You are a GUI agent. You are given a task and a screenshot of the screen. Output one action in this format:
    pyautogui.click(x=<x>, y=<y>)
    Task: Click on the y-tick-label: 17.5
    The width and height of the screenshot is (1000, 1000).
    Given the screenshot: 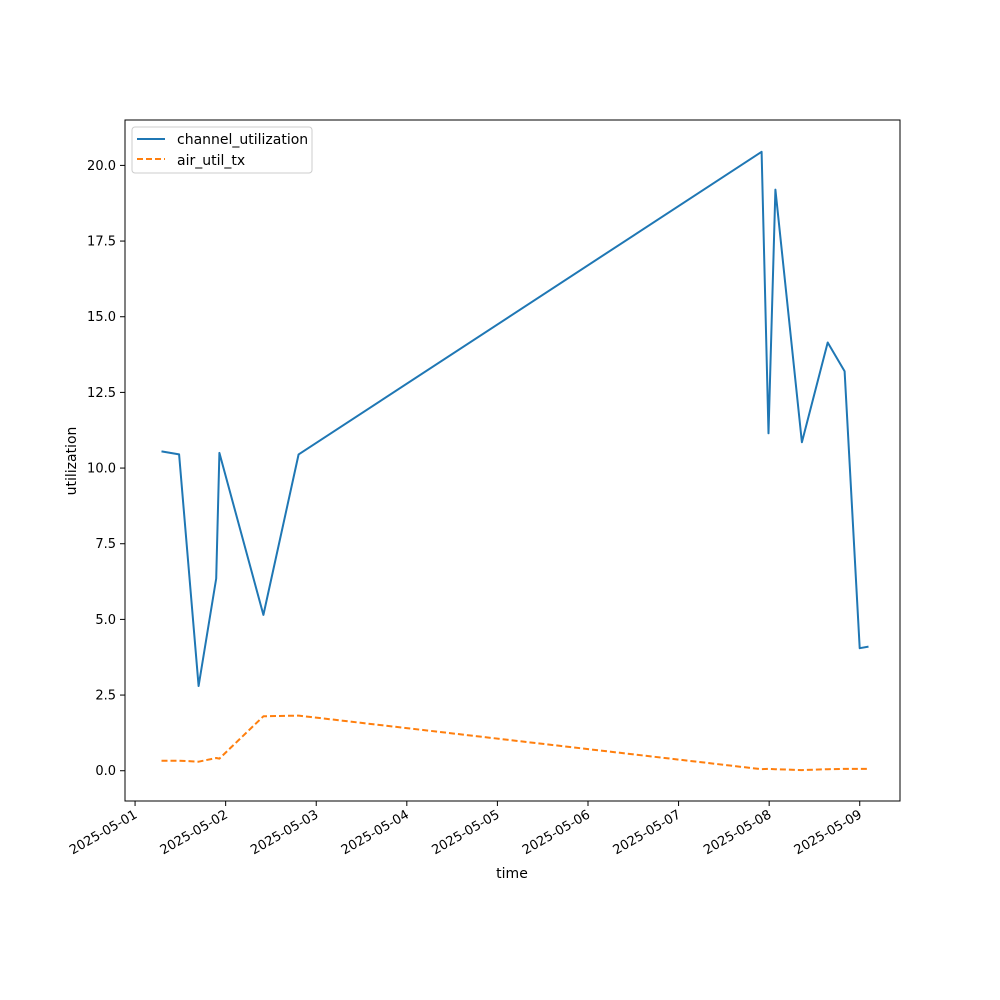 What is the action you would take?
    pyautogui.click(x=101, y=242)
    